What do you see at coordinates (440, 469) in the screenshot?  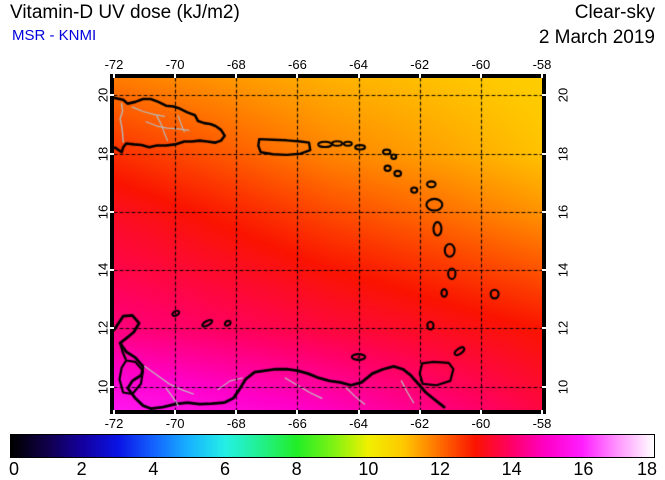 I see `colorbar-tick-12: 12` at bounding box center [440, 469].